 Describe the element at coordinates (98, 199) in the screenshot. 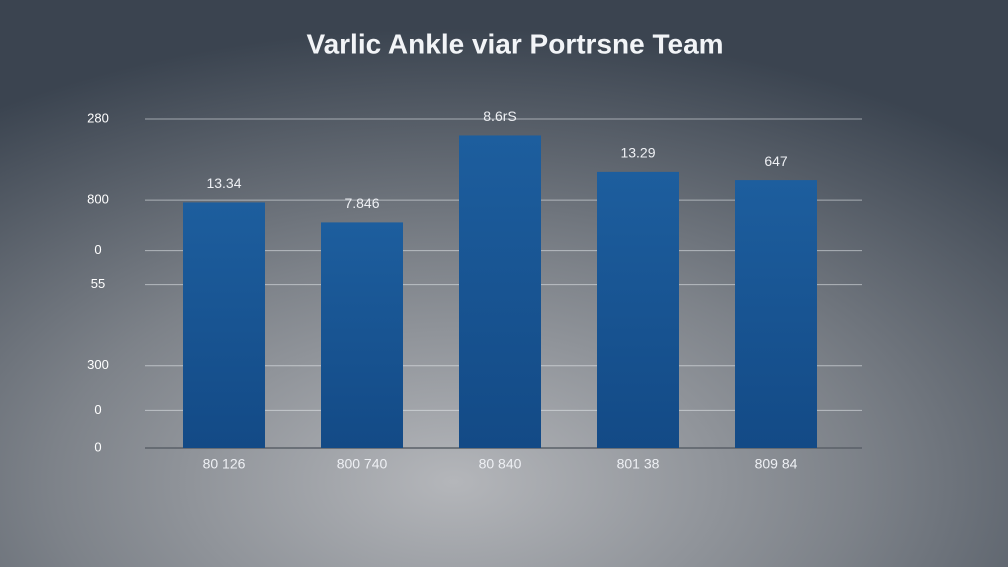

I see `y-tick-label: 800` at that location.